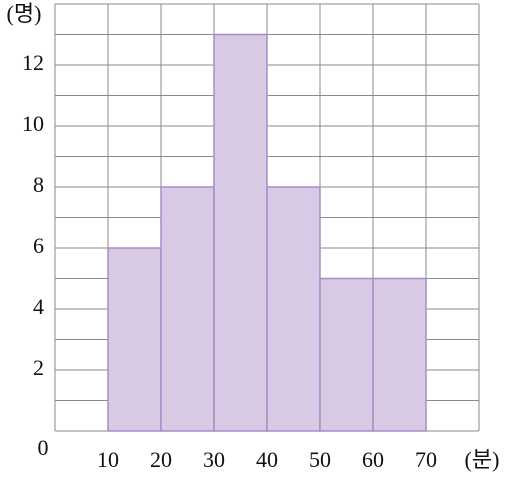  I want to click on y-tick-label: 6, so click(38, 245).